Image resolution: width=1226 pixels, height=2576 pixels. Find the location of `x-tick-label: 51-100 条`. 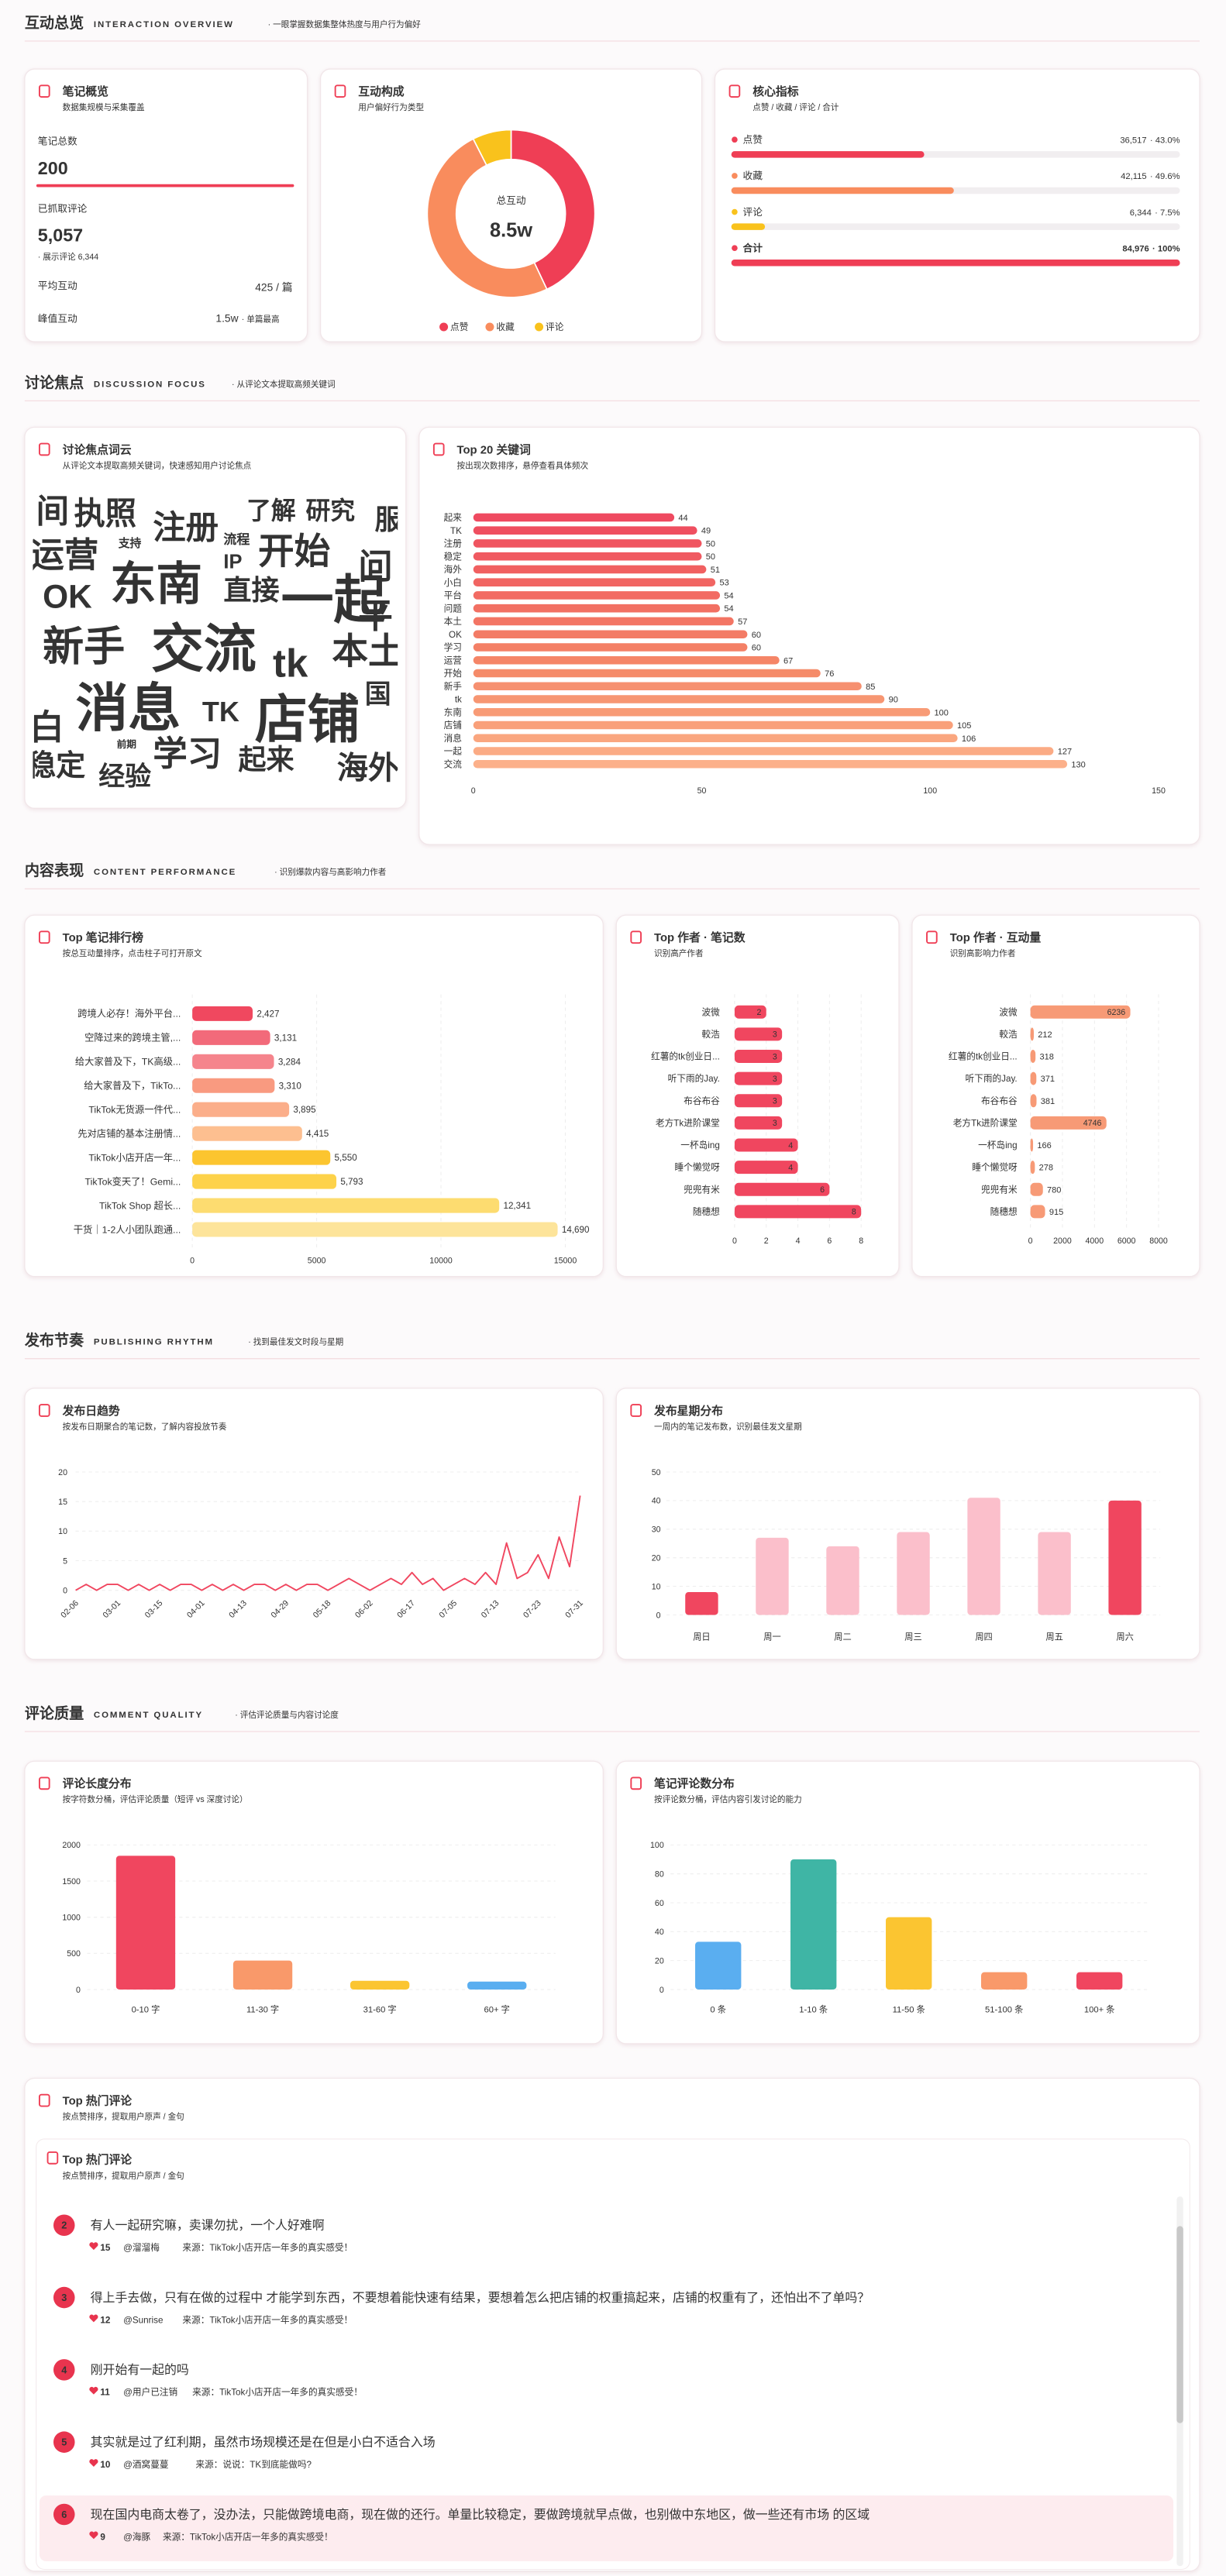

x-tick-label: 51-100 条 is located at coordinates (1004, 2009).